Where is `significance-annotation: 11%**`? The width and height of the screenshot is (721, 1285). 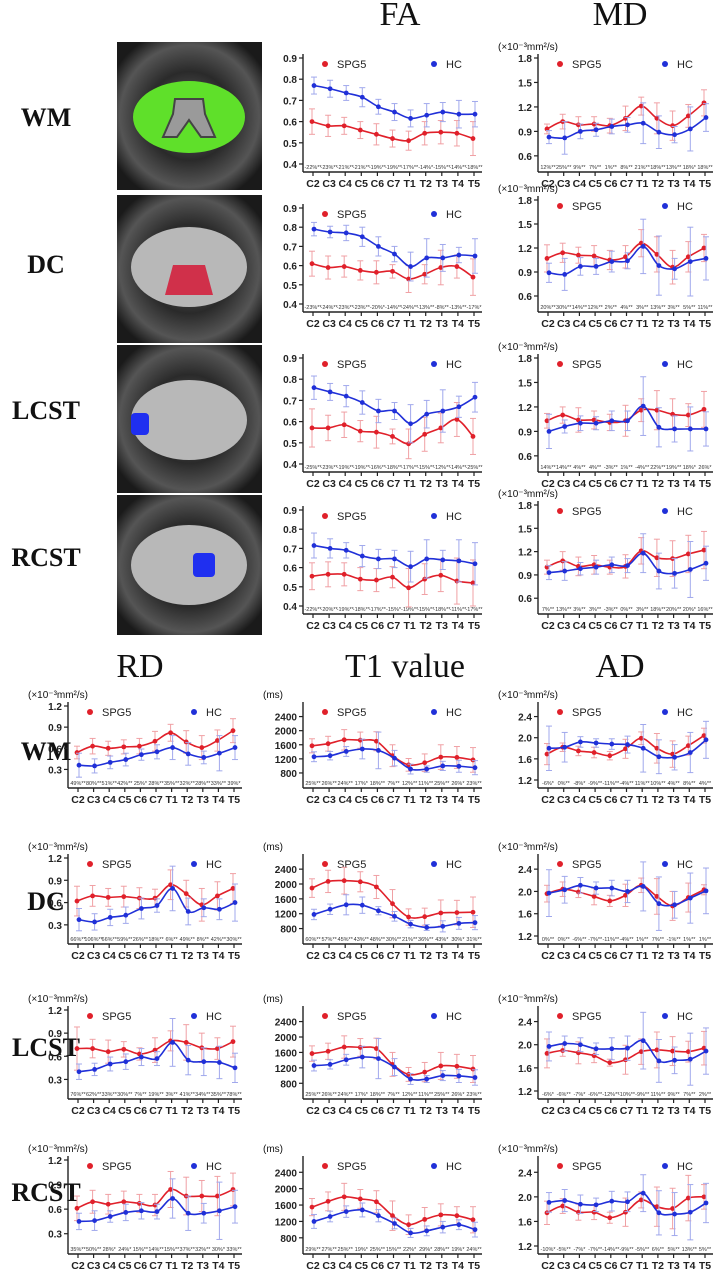
significance-annotation: 11%** is located at coordinates (643, 784).